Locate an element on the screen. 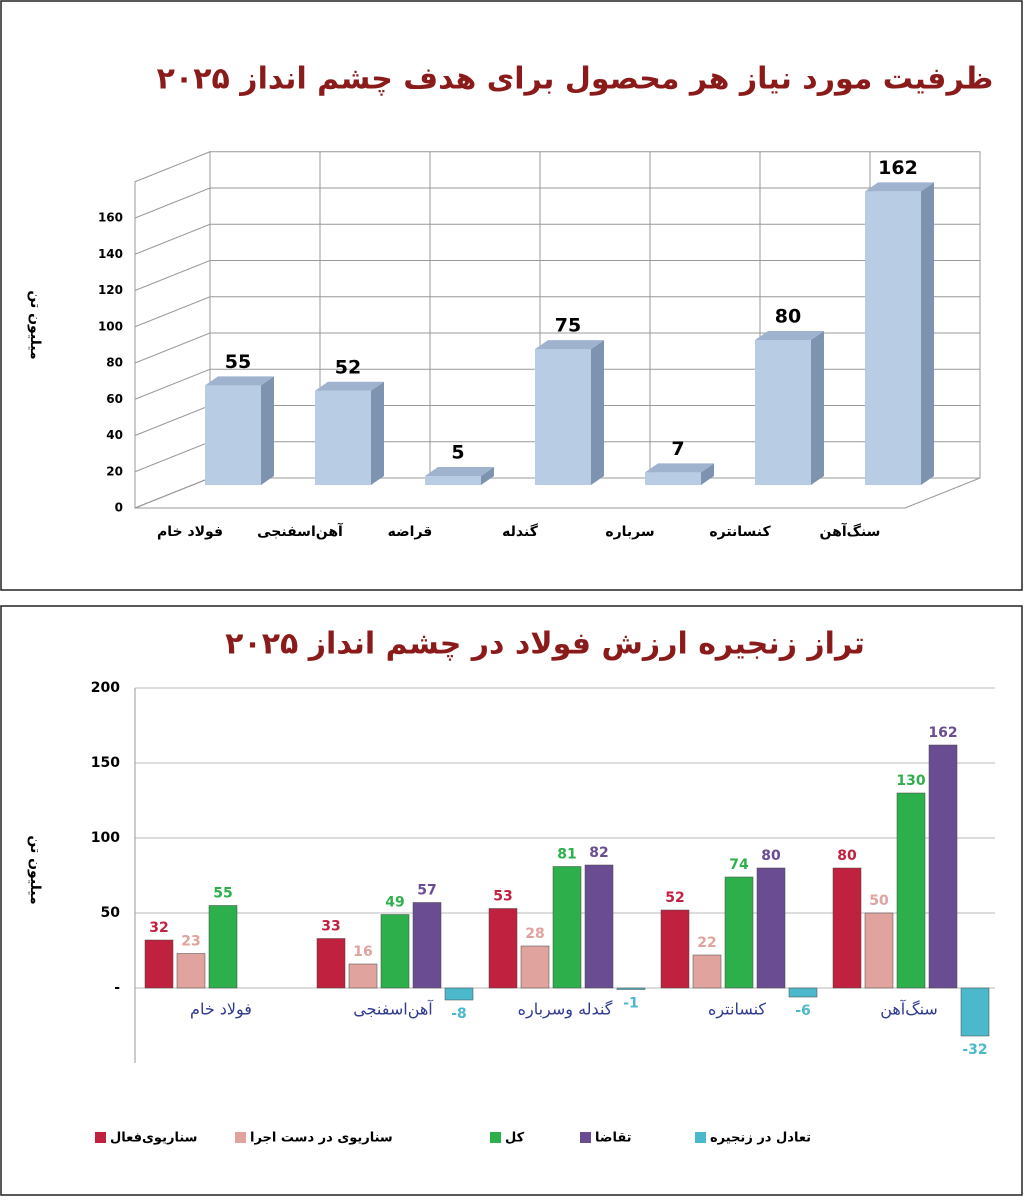 The height and width of the screenshot is (1204, 1024). legend-label: تعادل در زنجیره is located at coordinates (760, 1138).